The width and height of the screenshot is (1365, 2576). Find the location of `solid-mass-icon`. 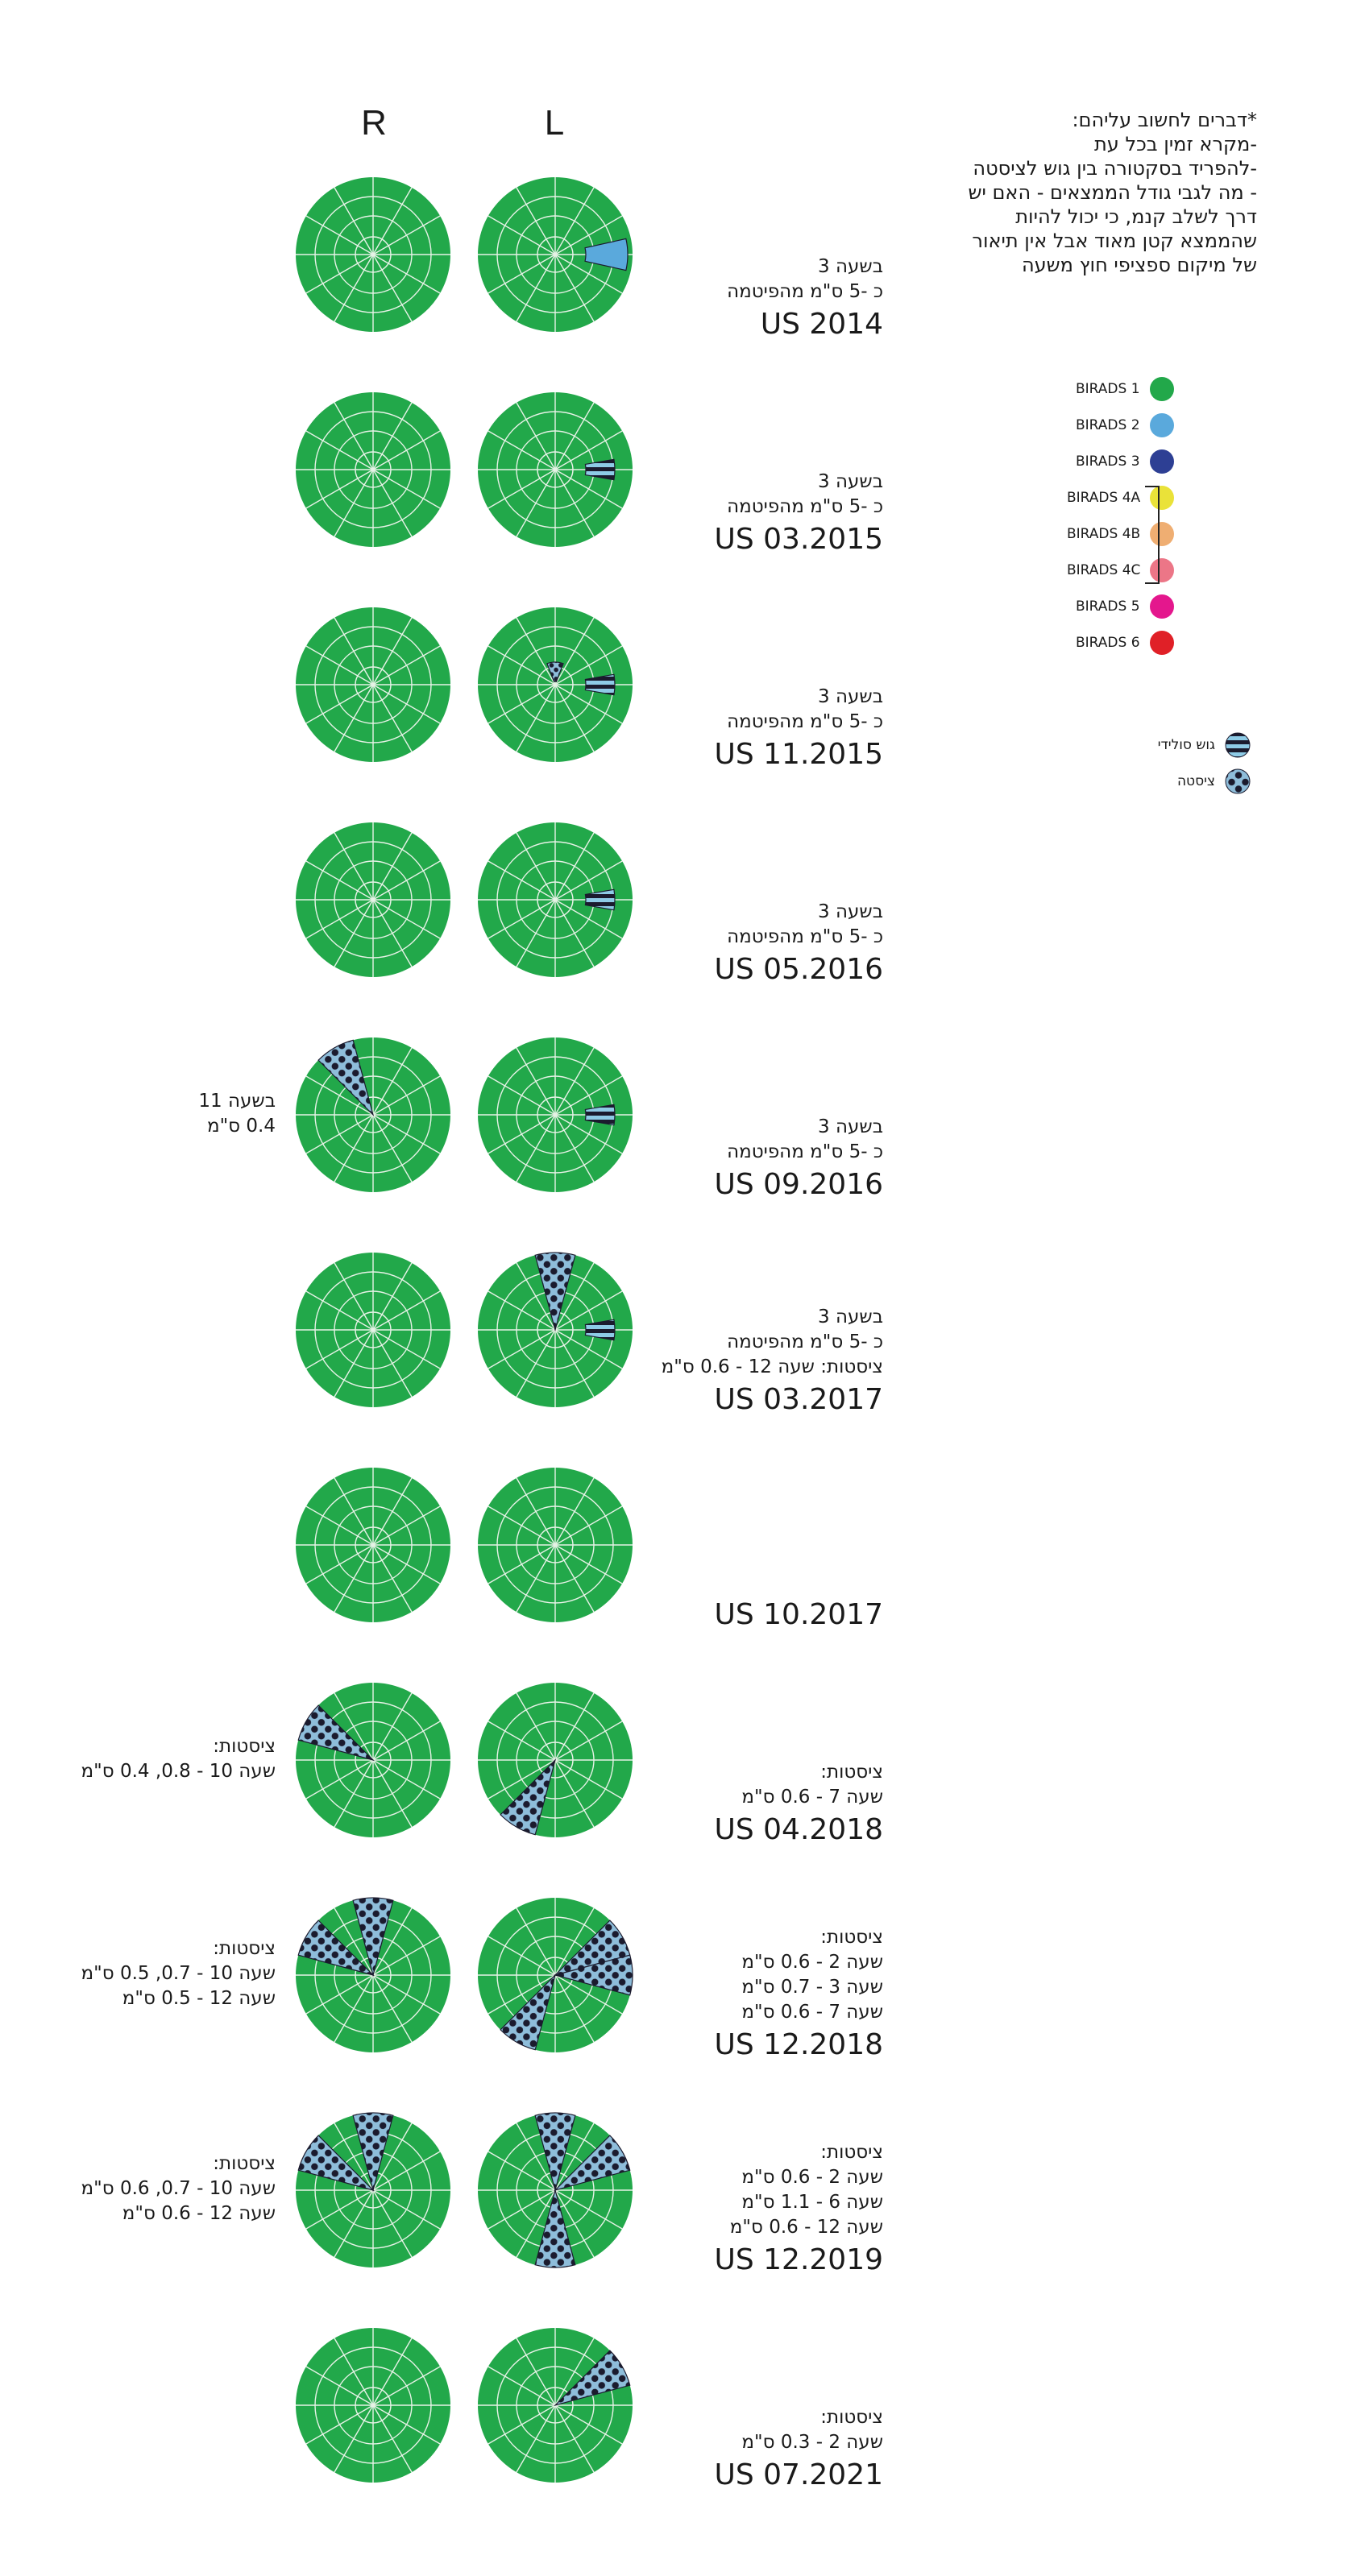

solid-mass-icon is located at coordinates (1238, 745).